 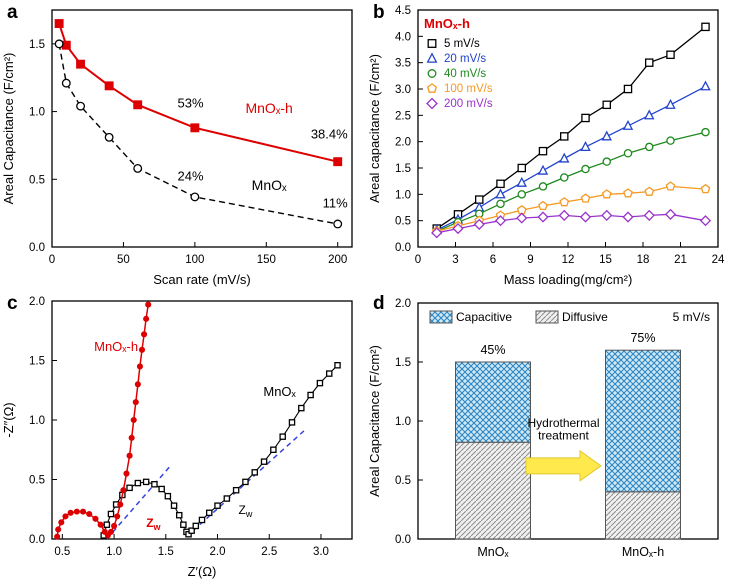 I want to click on svg-text: 150, so click(x=266, y=260).